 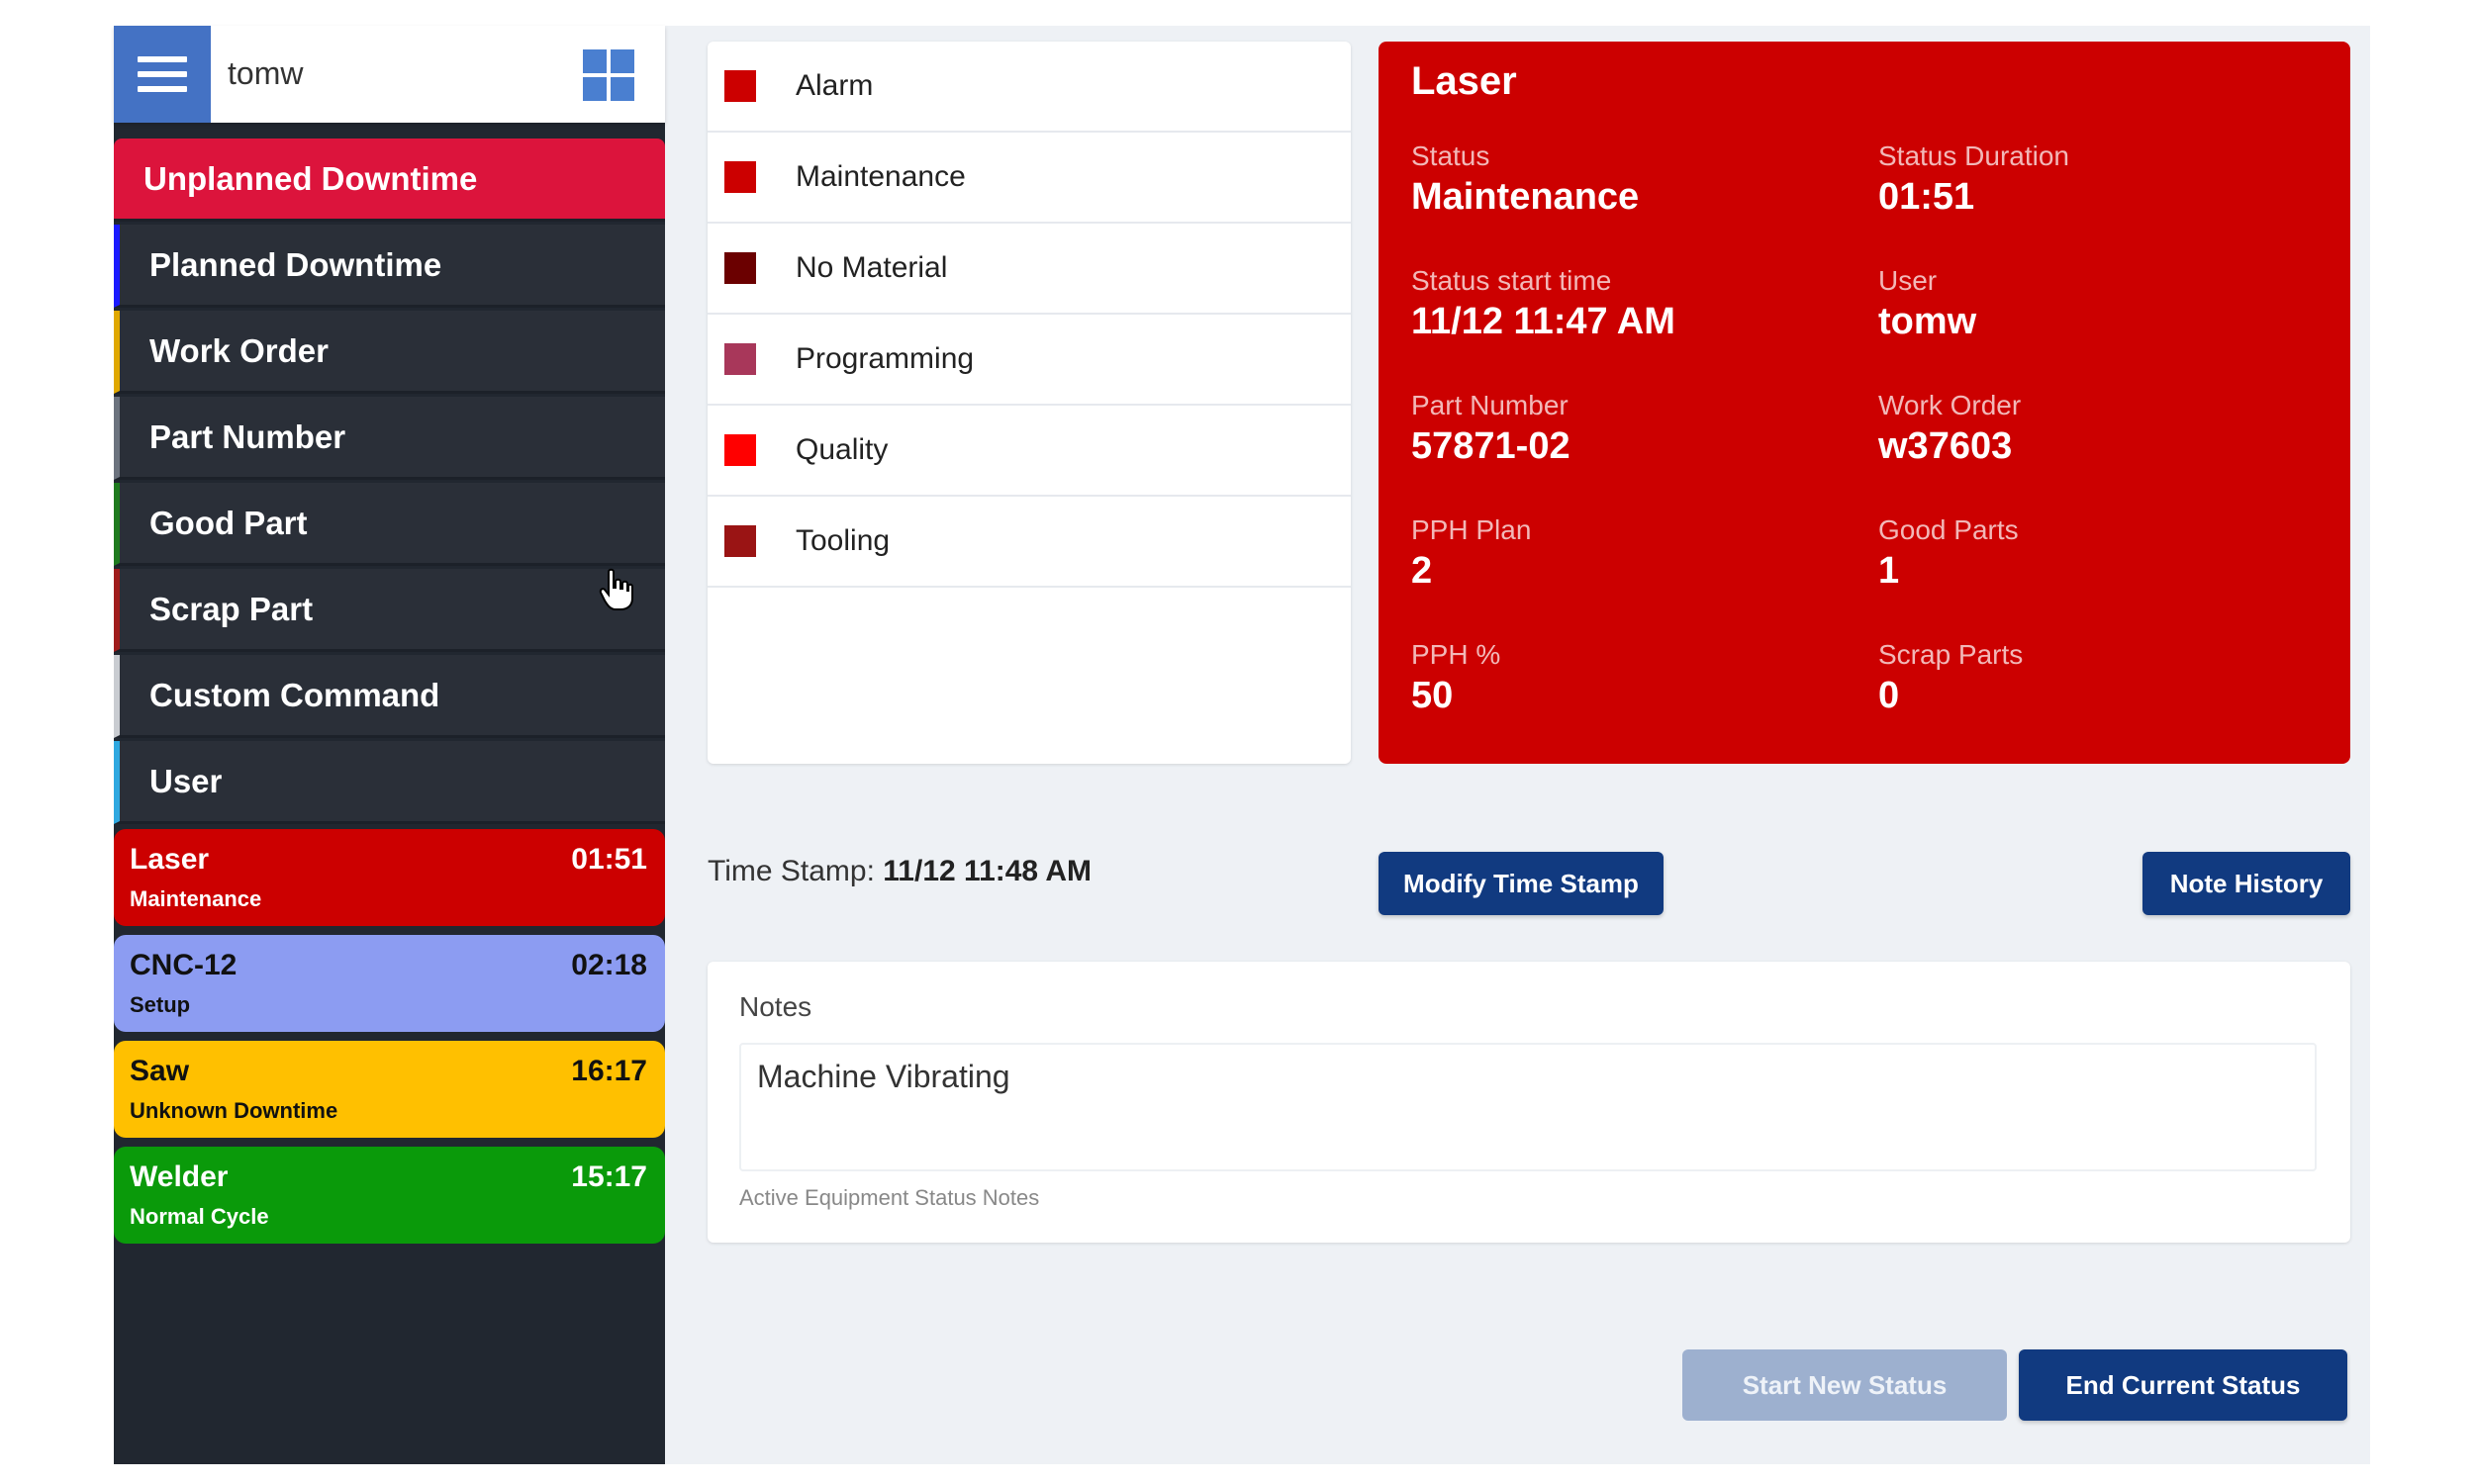 What do you see at coordinates (1927, 197) in the screenshot?
I see `field-value: 01:51` at bounding box center [1927, 197].